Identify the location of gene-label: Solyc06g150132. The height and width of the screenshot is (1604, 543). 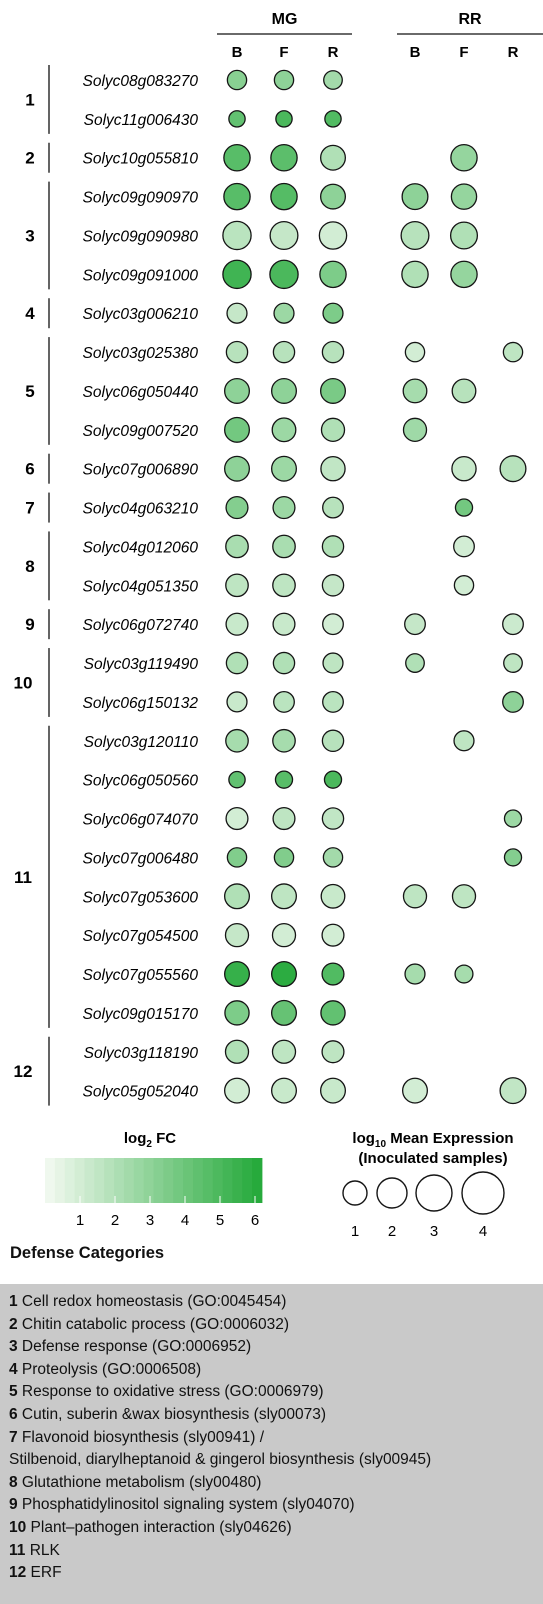
(141, 703).